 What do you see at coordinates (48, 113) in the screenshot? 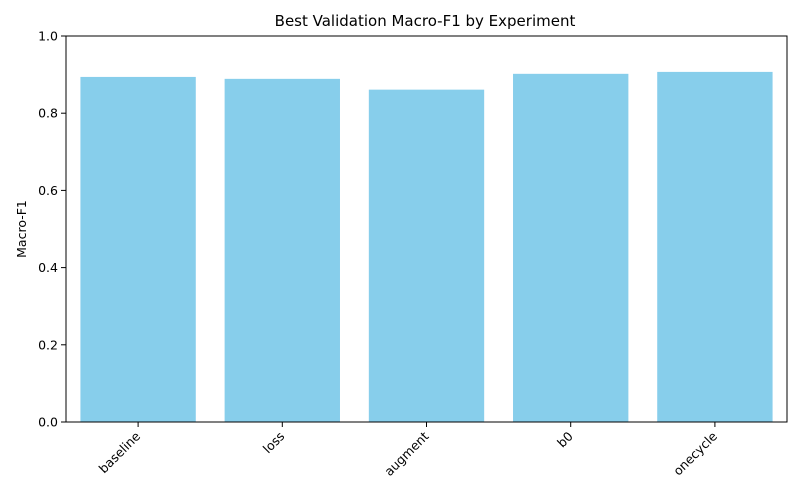
I see `y-tick-label: 0.8` at bounding box center [48, 113].